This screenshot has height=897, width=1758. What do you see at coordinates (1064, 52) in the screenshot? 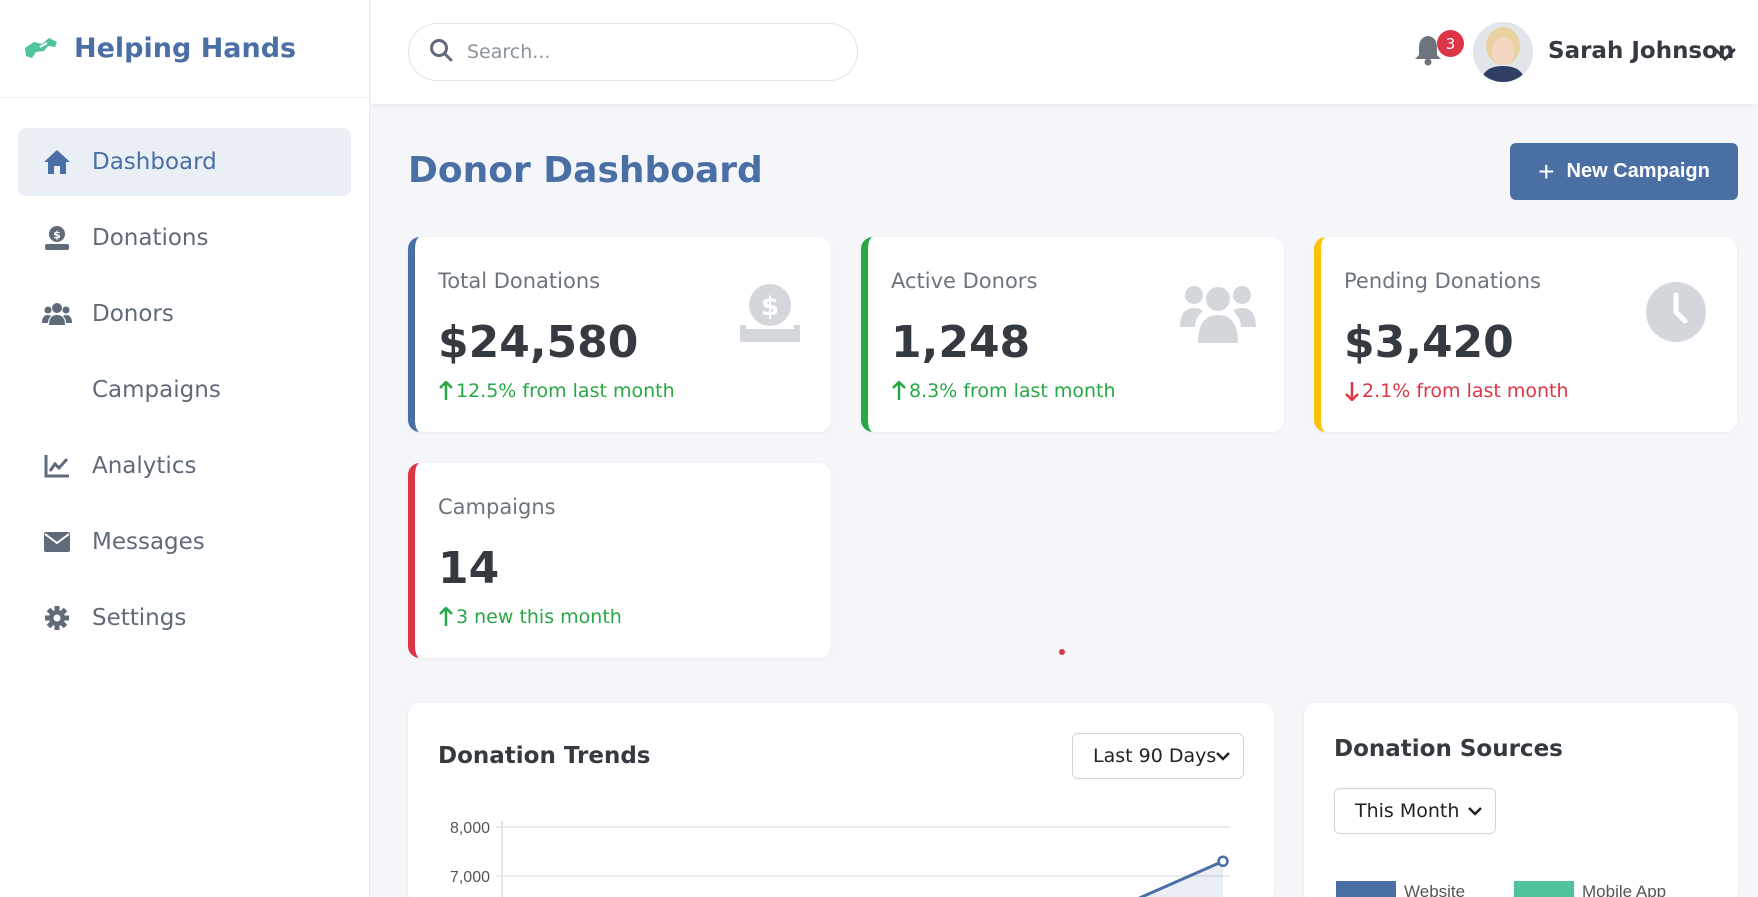
I see `top-header: 3 Sarah Johnson` at bounding box center [1064, 52].